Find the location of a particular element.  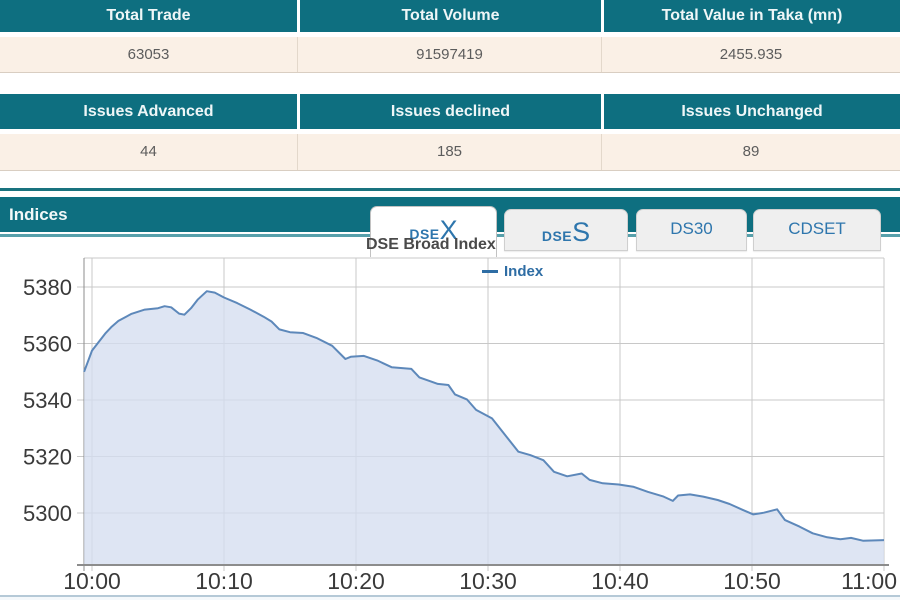

tab-dsex: DSE X is located at coordinates (433, 231).